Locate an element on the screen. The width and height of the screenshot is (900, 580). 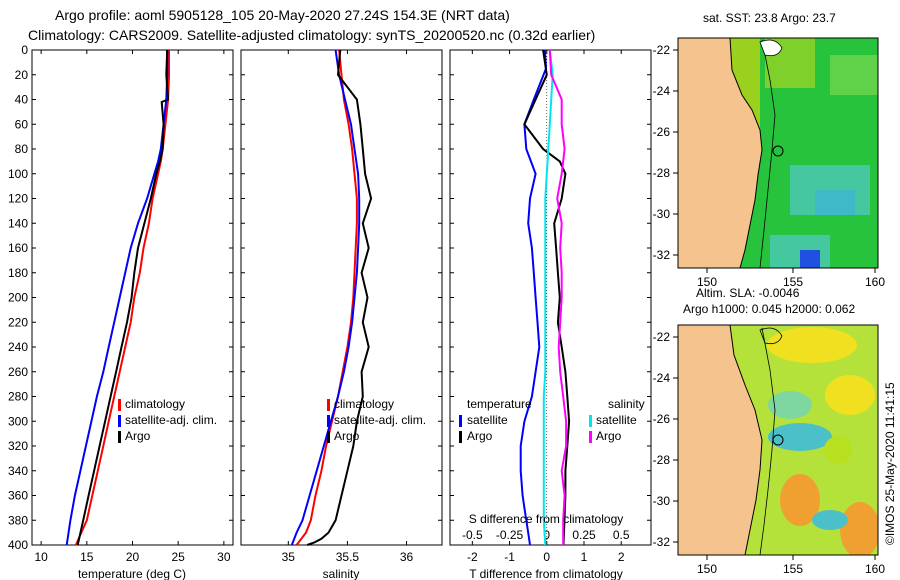
sla-longitude-ticks: 150 155 160 is located at coordinates (791, 565).